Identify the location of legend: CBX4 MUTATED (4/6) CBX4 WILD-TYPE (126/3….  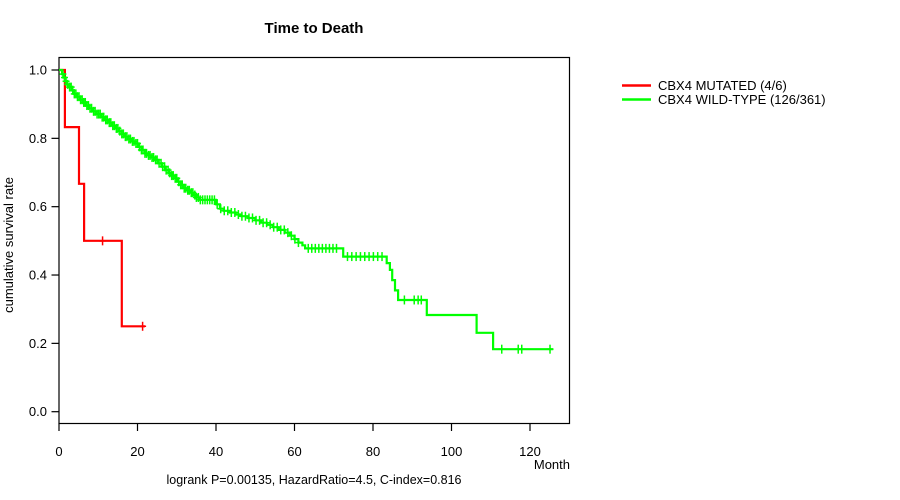
(724, 92).